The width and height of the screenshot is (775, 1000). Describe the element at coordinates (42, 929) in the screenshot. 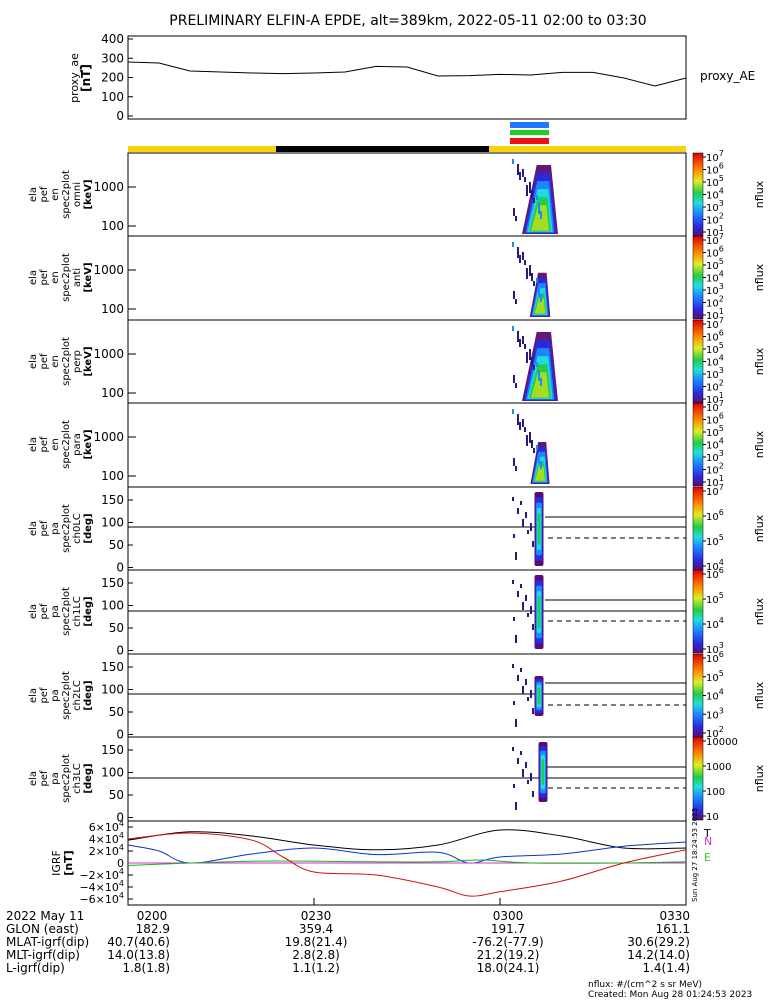

I see `xaxis-row-label: GLON (east)` at that location.